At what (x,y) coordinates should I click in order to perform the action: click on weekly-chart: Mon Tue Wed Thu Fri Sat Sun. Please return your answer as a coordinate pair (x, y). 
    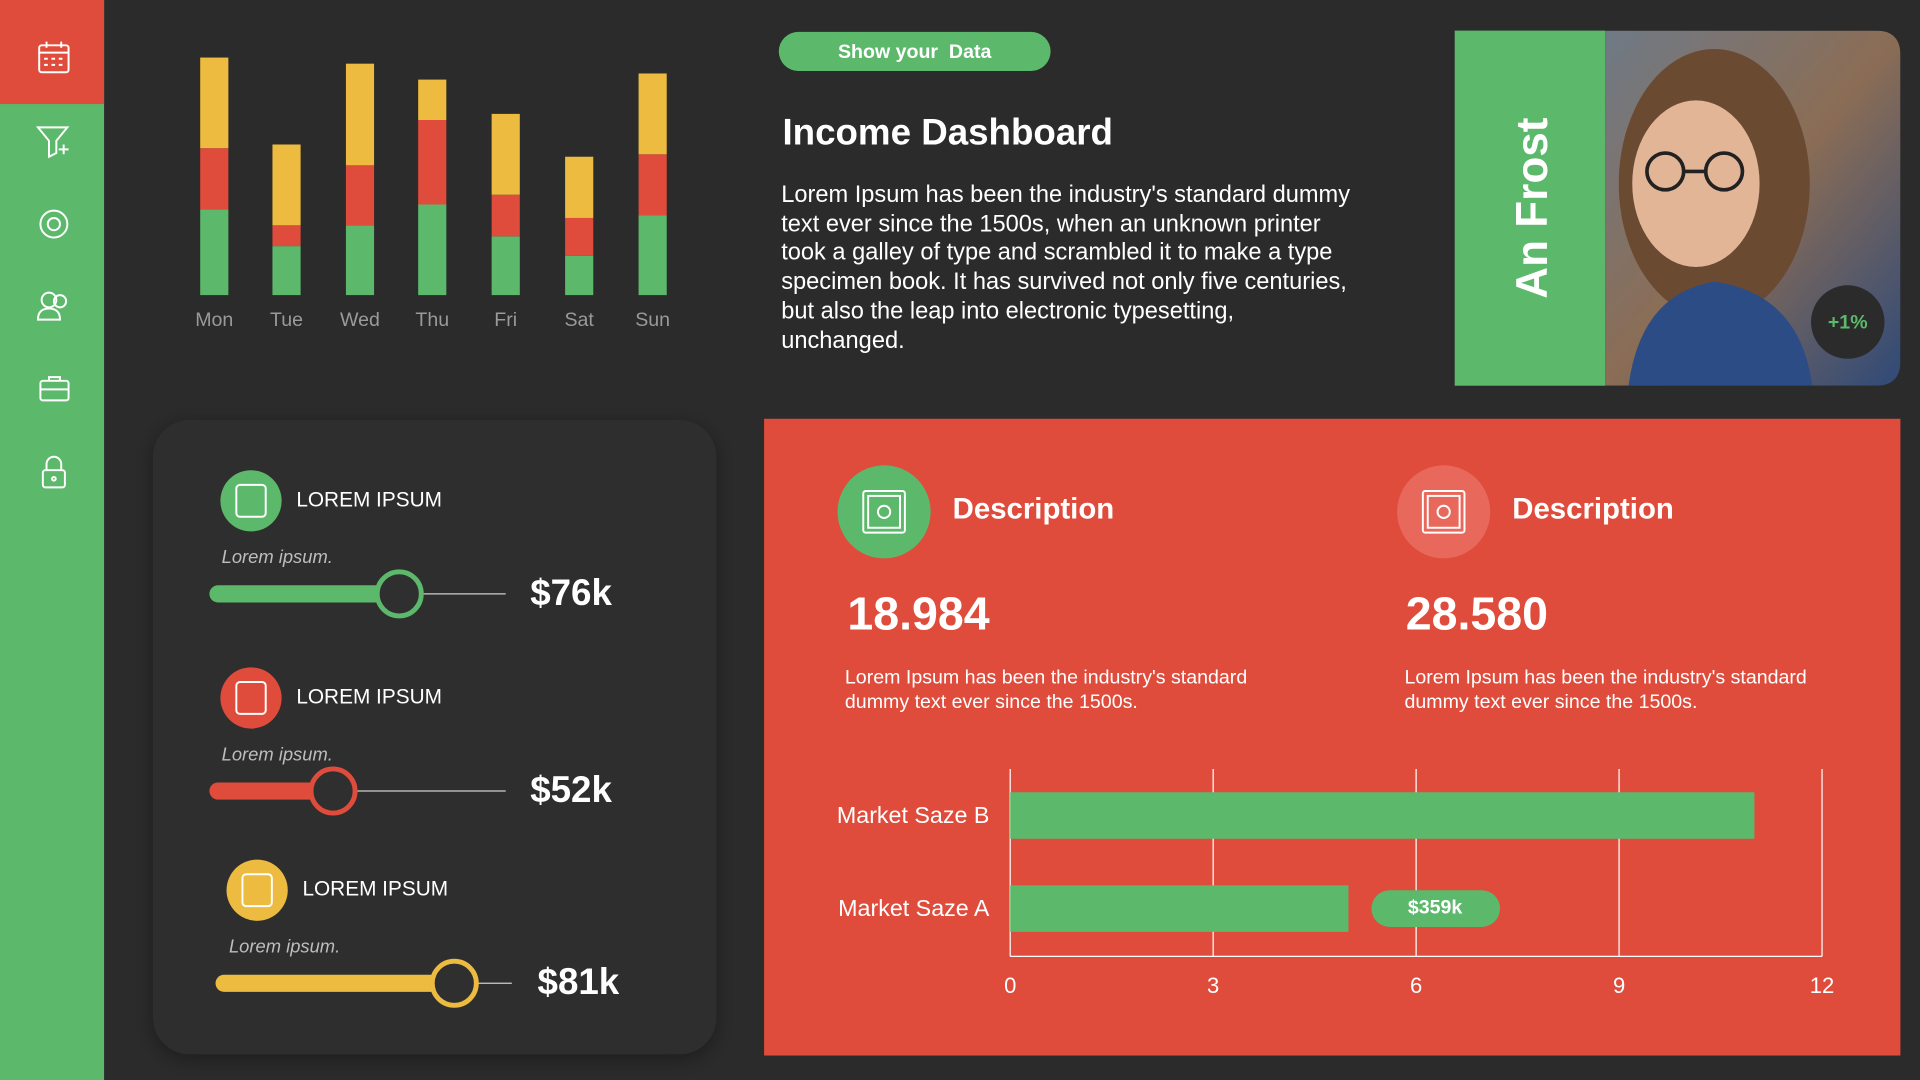
    Looking at the image, I should click on (432, 194).